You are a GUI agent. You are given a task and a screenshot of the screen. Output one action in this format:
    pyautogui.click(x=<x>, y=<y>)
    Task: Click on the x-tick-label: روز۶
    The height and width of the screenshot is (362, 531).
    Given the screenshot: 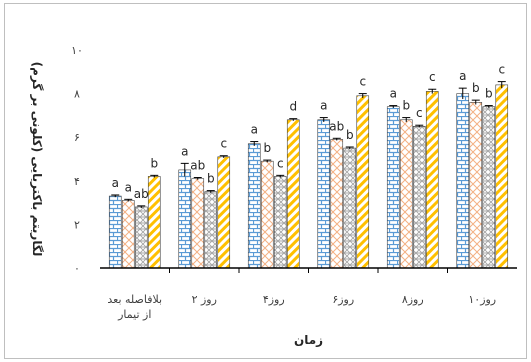 What is the action you would take?
    pyautogui.click(x=343, y=299)
    